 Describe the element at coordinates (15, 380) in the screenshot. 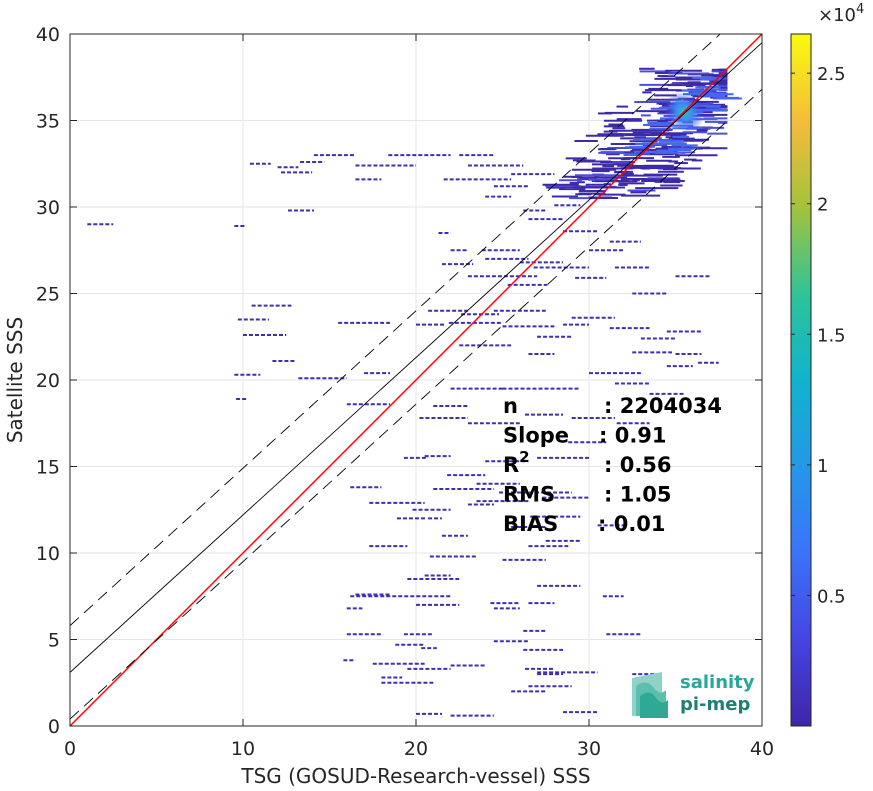

I see `y-axis-label: Satellite SSS` at that location.